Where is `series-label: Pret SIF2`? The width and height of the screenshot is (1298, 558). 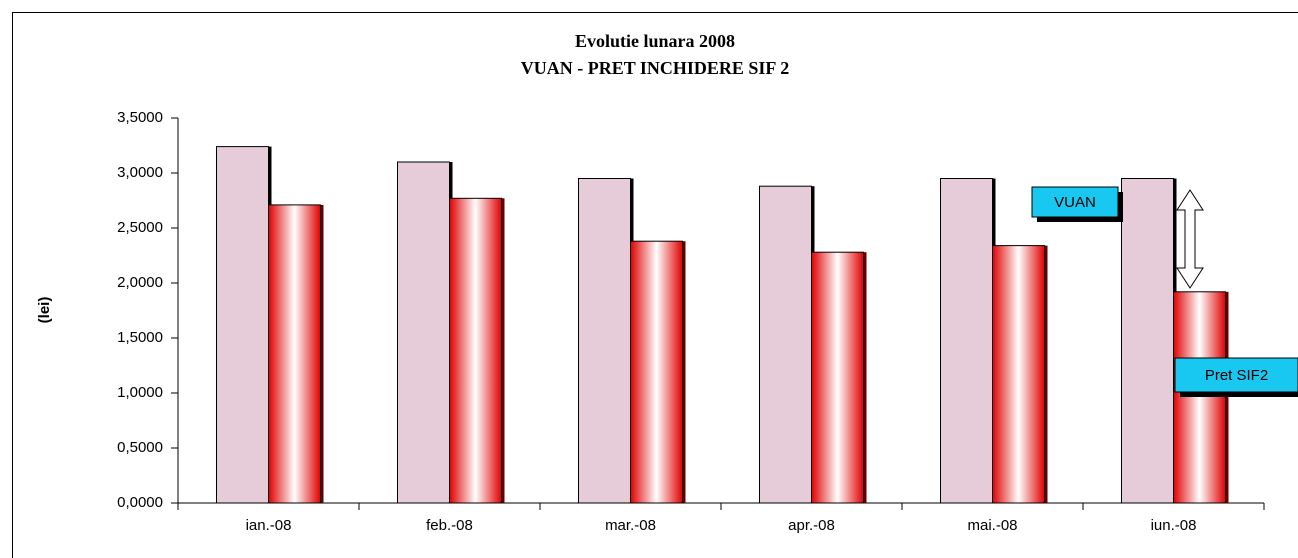
series-label: Pret SIF2 is located at coordinates (1236, 375).